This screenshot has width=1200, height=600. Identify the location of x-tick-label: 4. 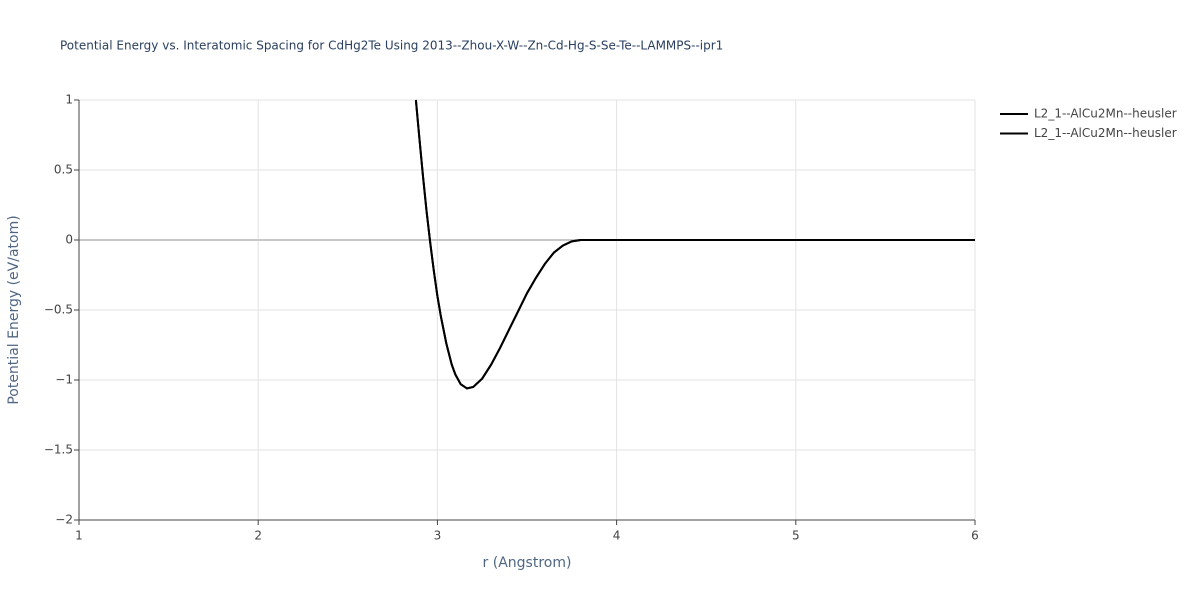
(617, 536).